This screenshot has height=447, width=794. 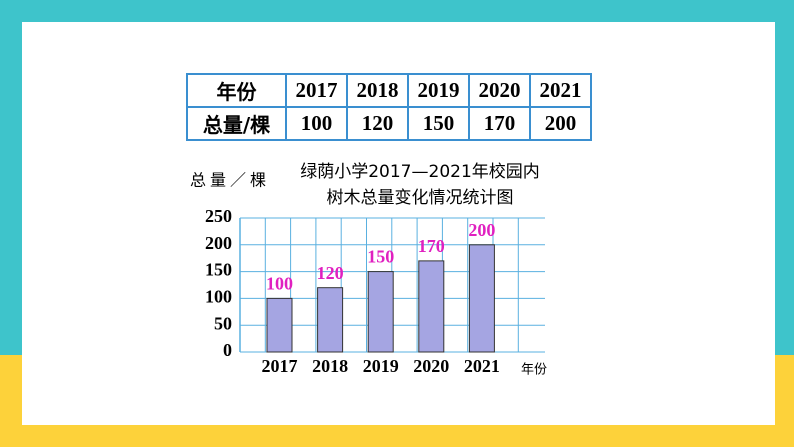 What do you see at coordinates (280, 366) in the screenshot?
I see `x-tick-label: 2017` at bounding box center [280, 366].